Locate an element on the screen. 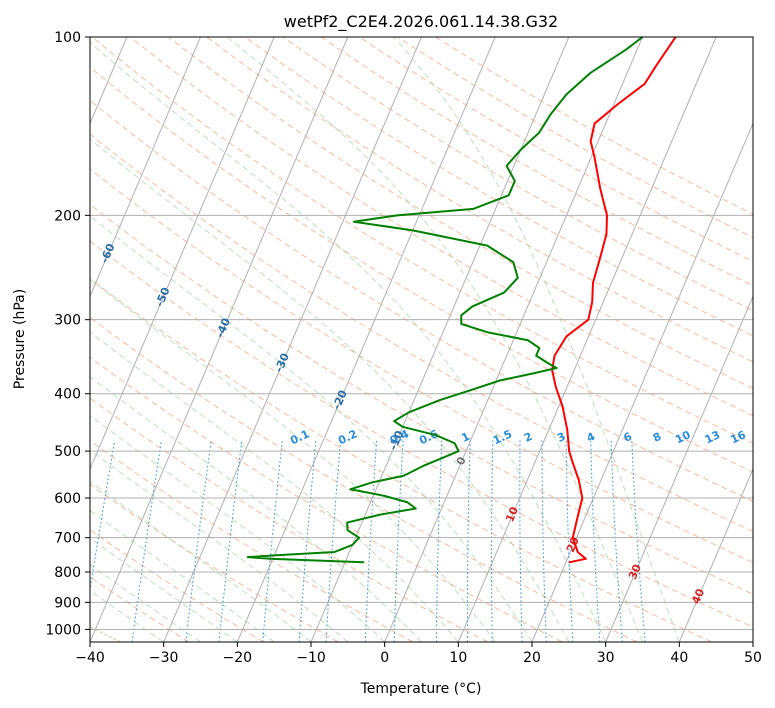 The height and width of the screenshot is (708, 775). y-tick-label: 400 is located at coordinates (67, 395).